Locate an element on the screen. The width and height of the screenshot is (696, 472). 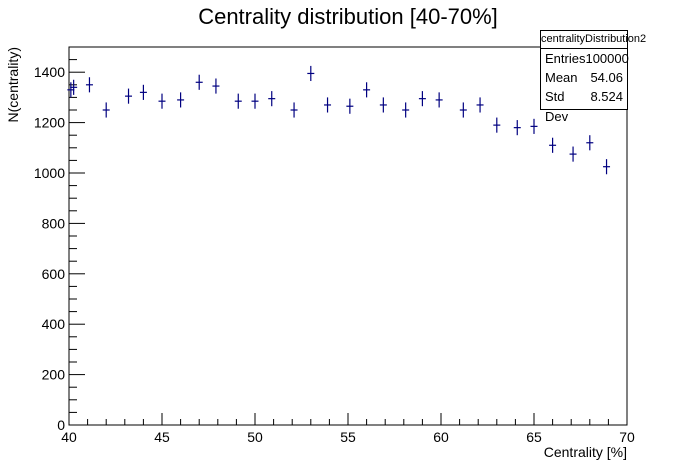
x-tick-label: 65 is located at coordinates (534, 437).